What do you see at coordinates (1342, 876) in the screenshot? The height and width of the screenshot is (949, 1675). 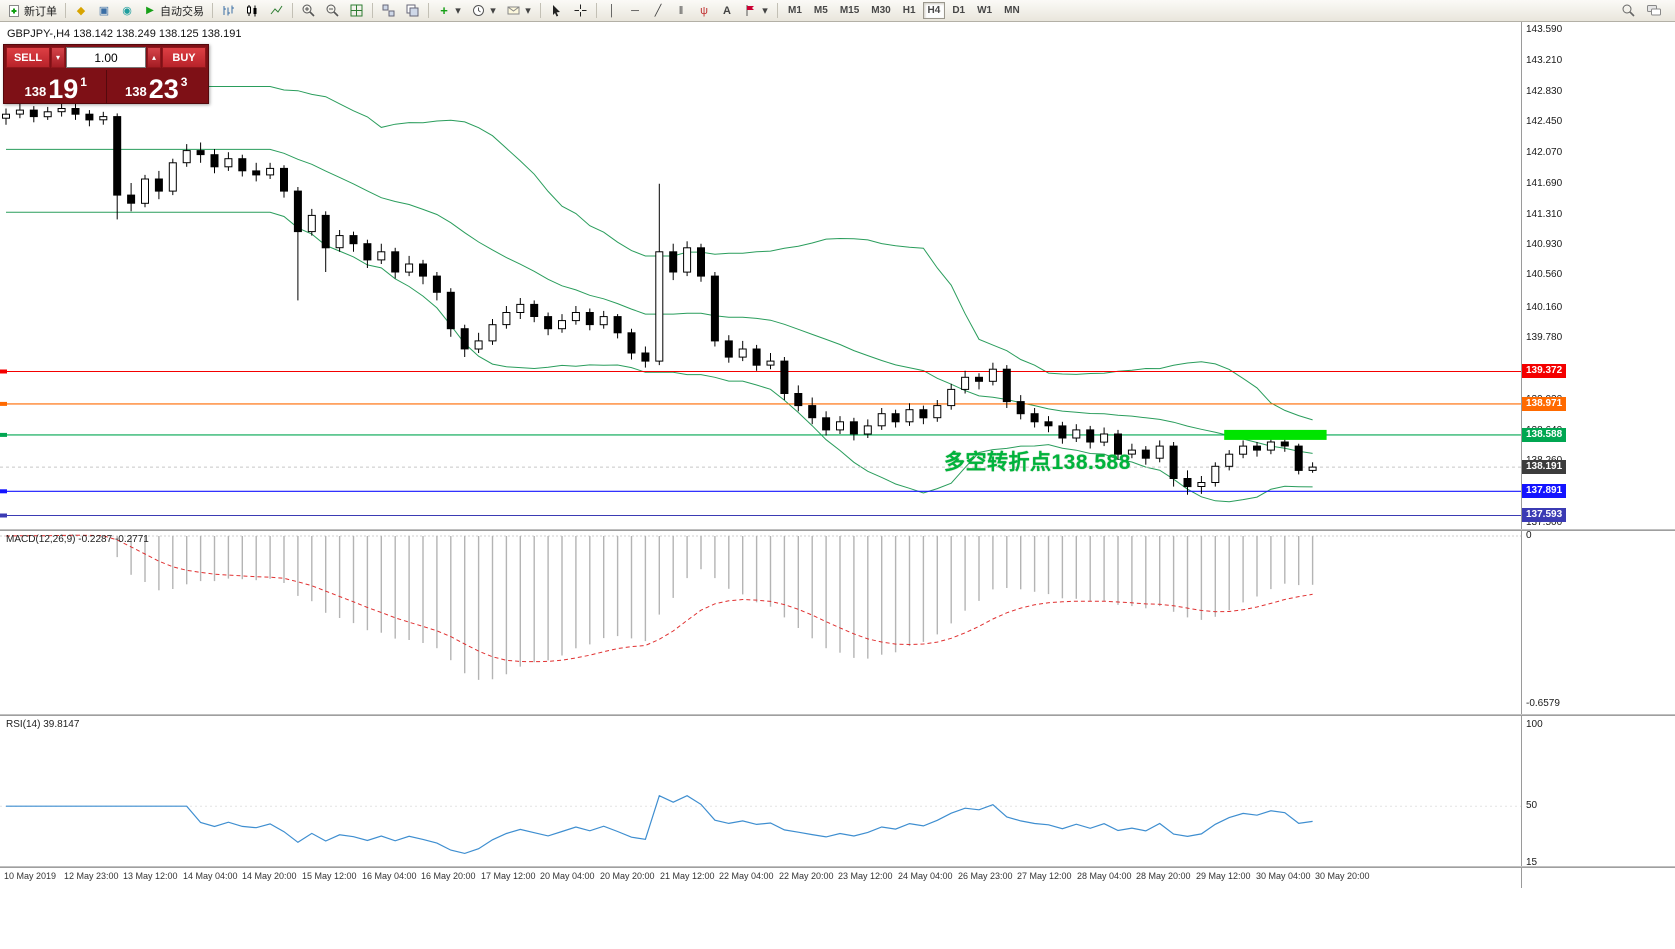 I see `time-axis-label: 30 May 20:00` at bounding box center [1342, 876].